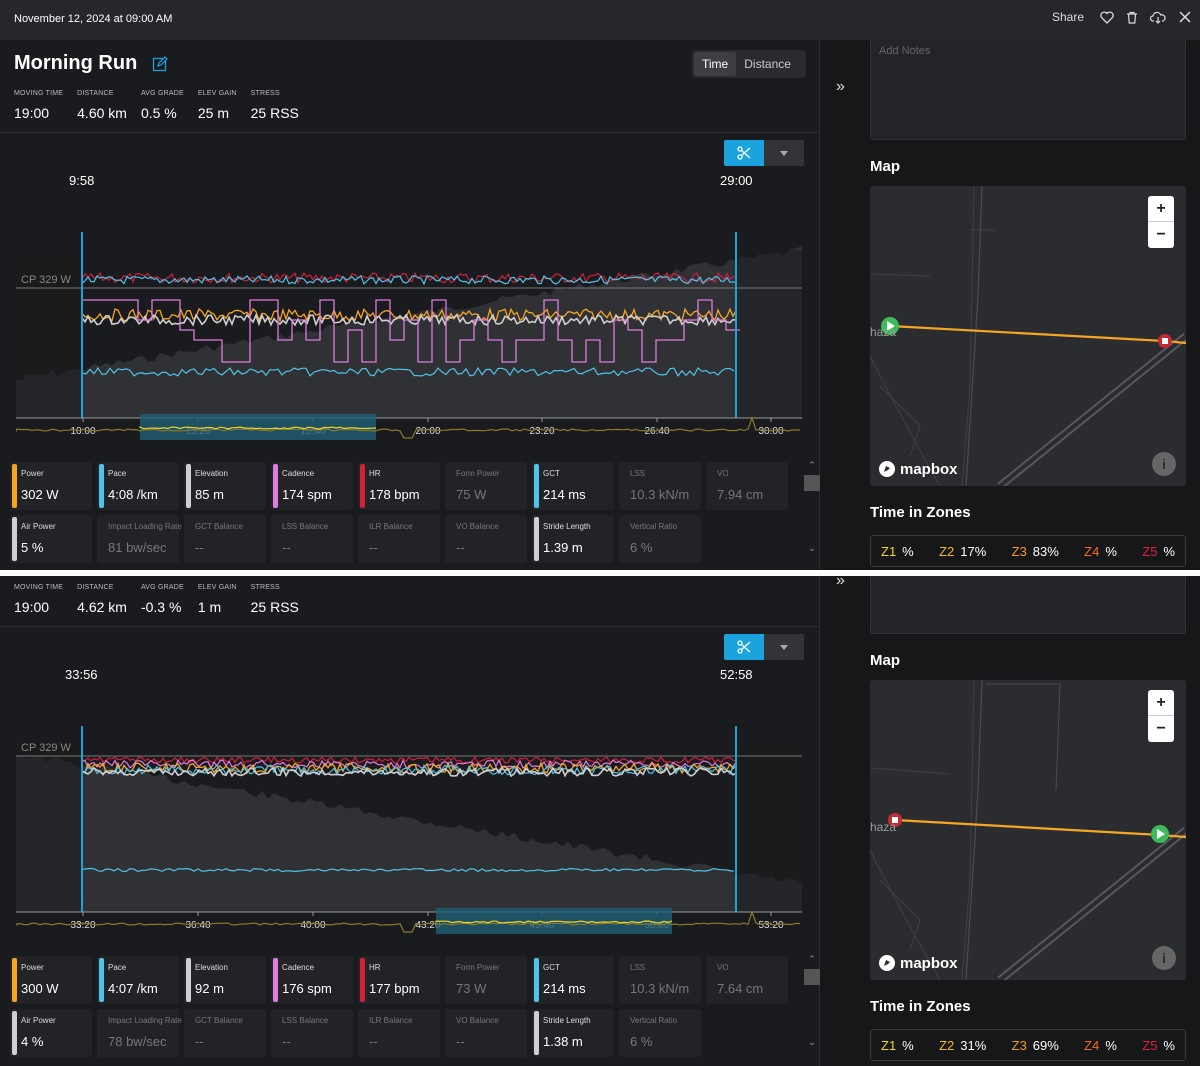  Describe the element at coordinates (410, 132) in the screenshot. I see `divider` at that location.